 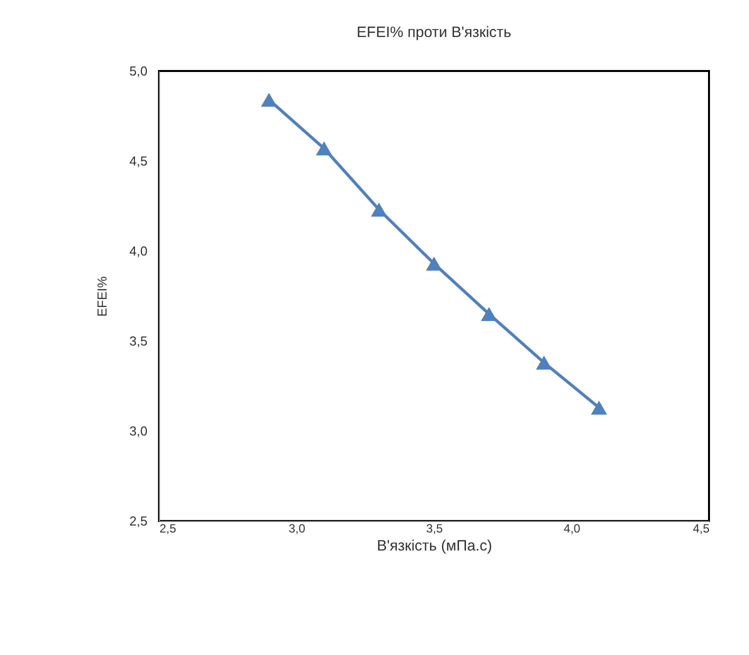 I want to click on y-tick-label: 3,0, so click(x=138, y=431).